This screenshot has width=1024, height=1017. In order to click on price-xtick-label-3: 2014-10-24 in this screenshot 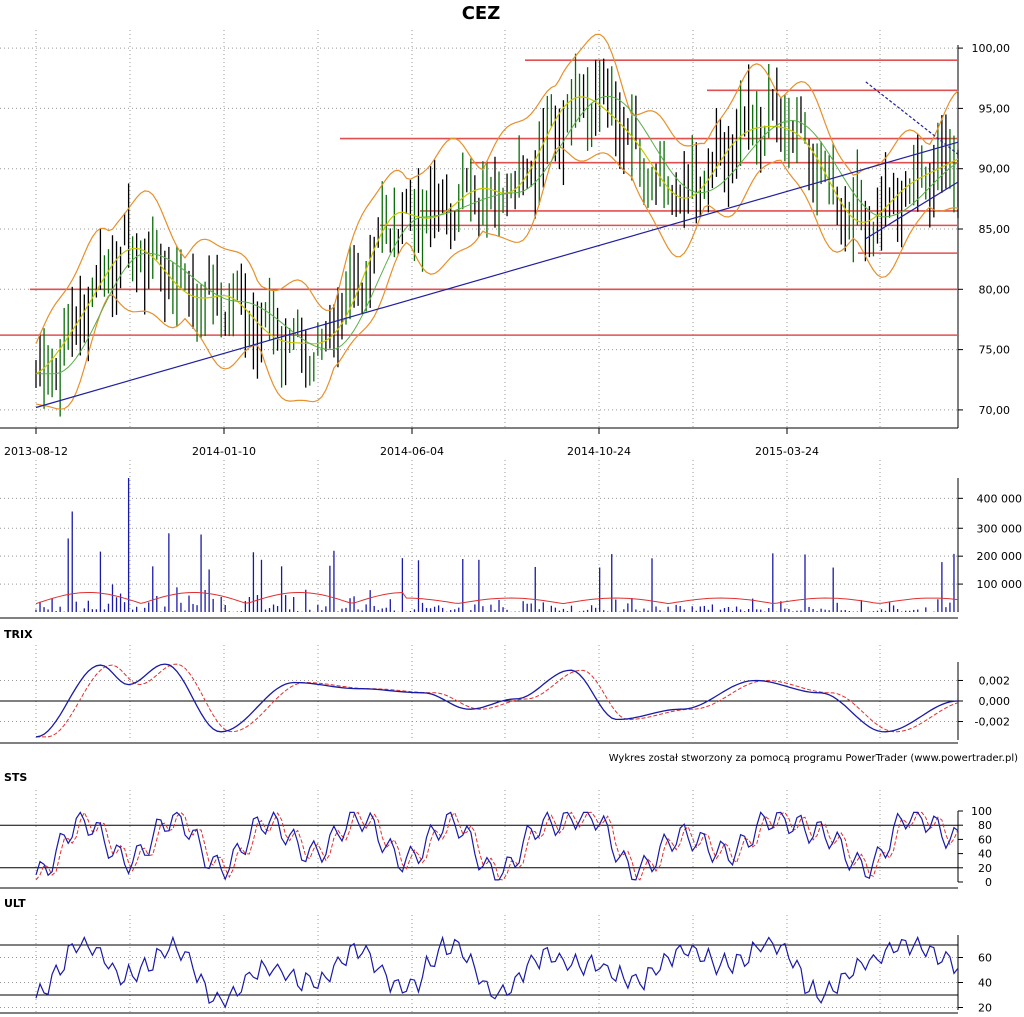, I will do `click(599, 451)`.